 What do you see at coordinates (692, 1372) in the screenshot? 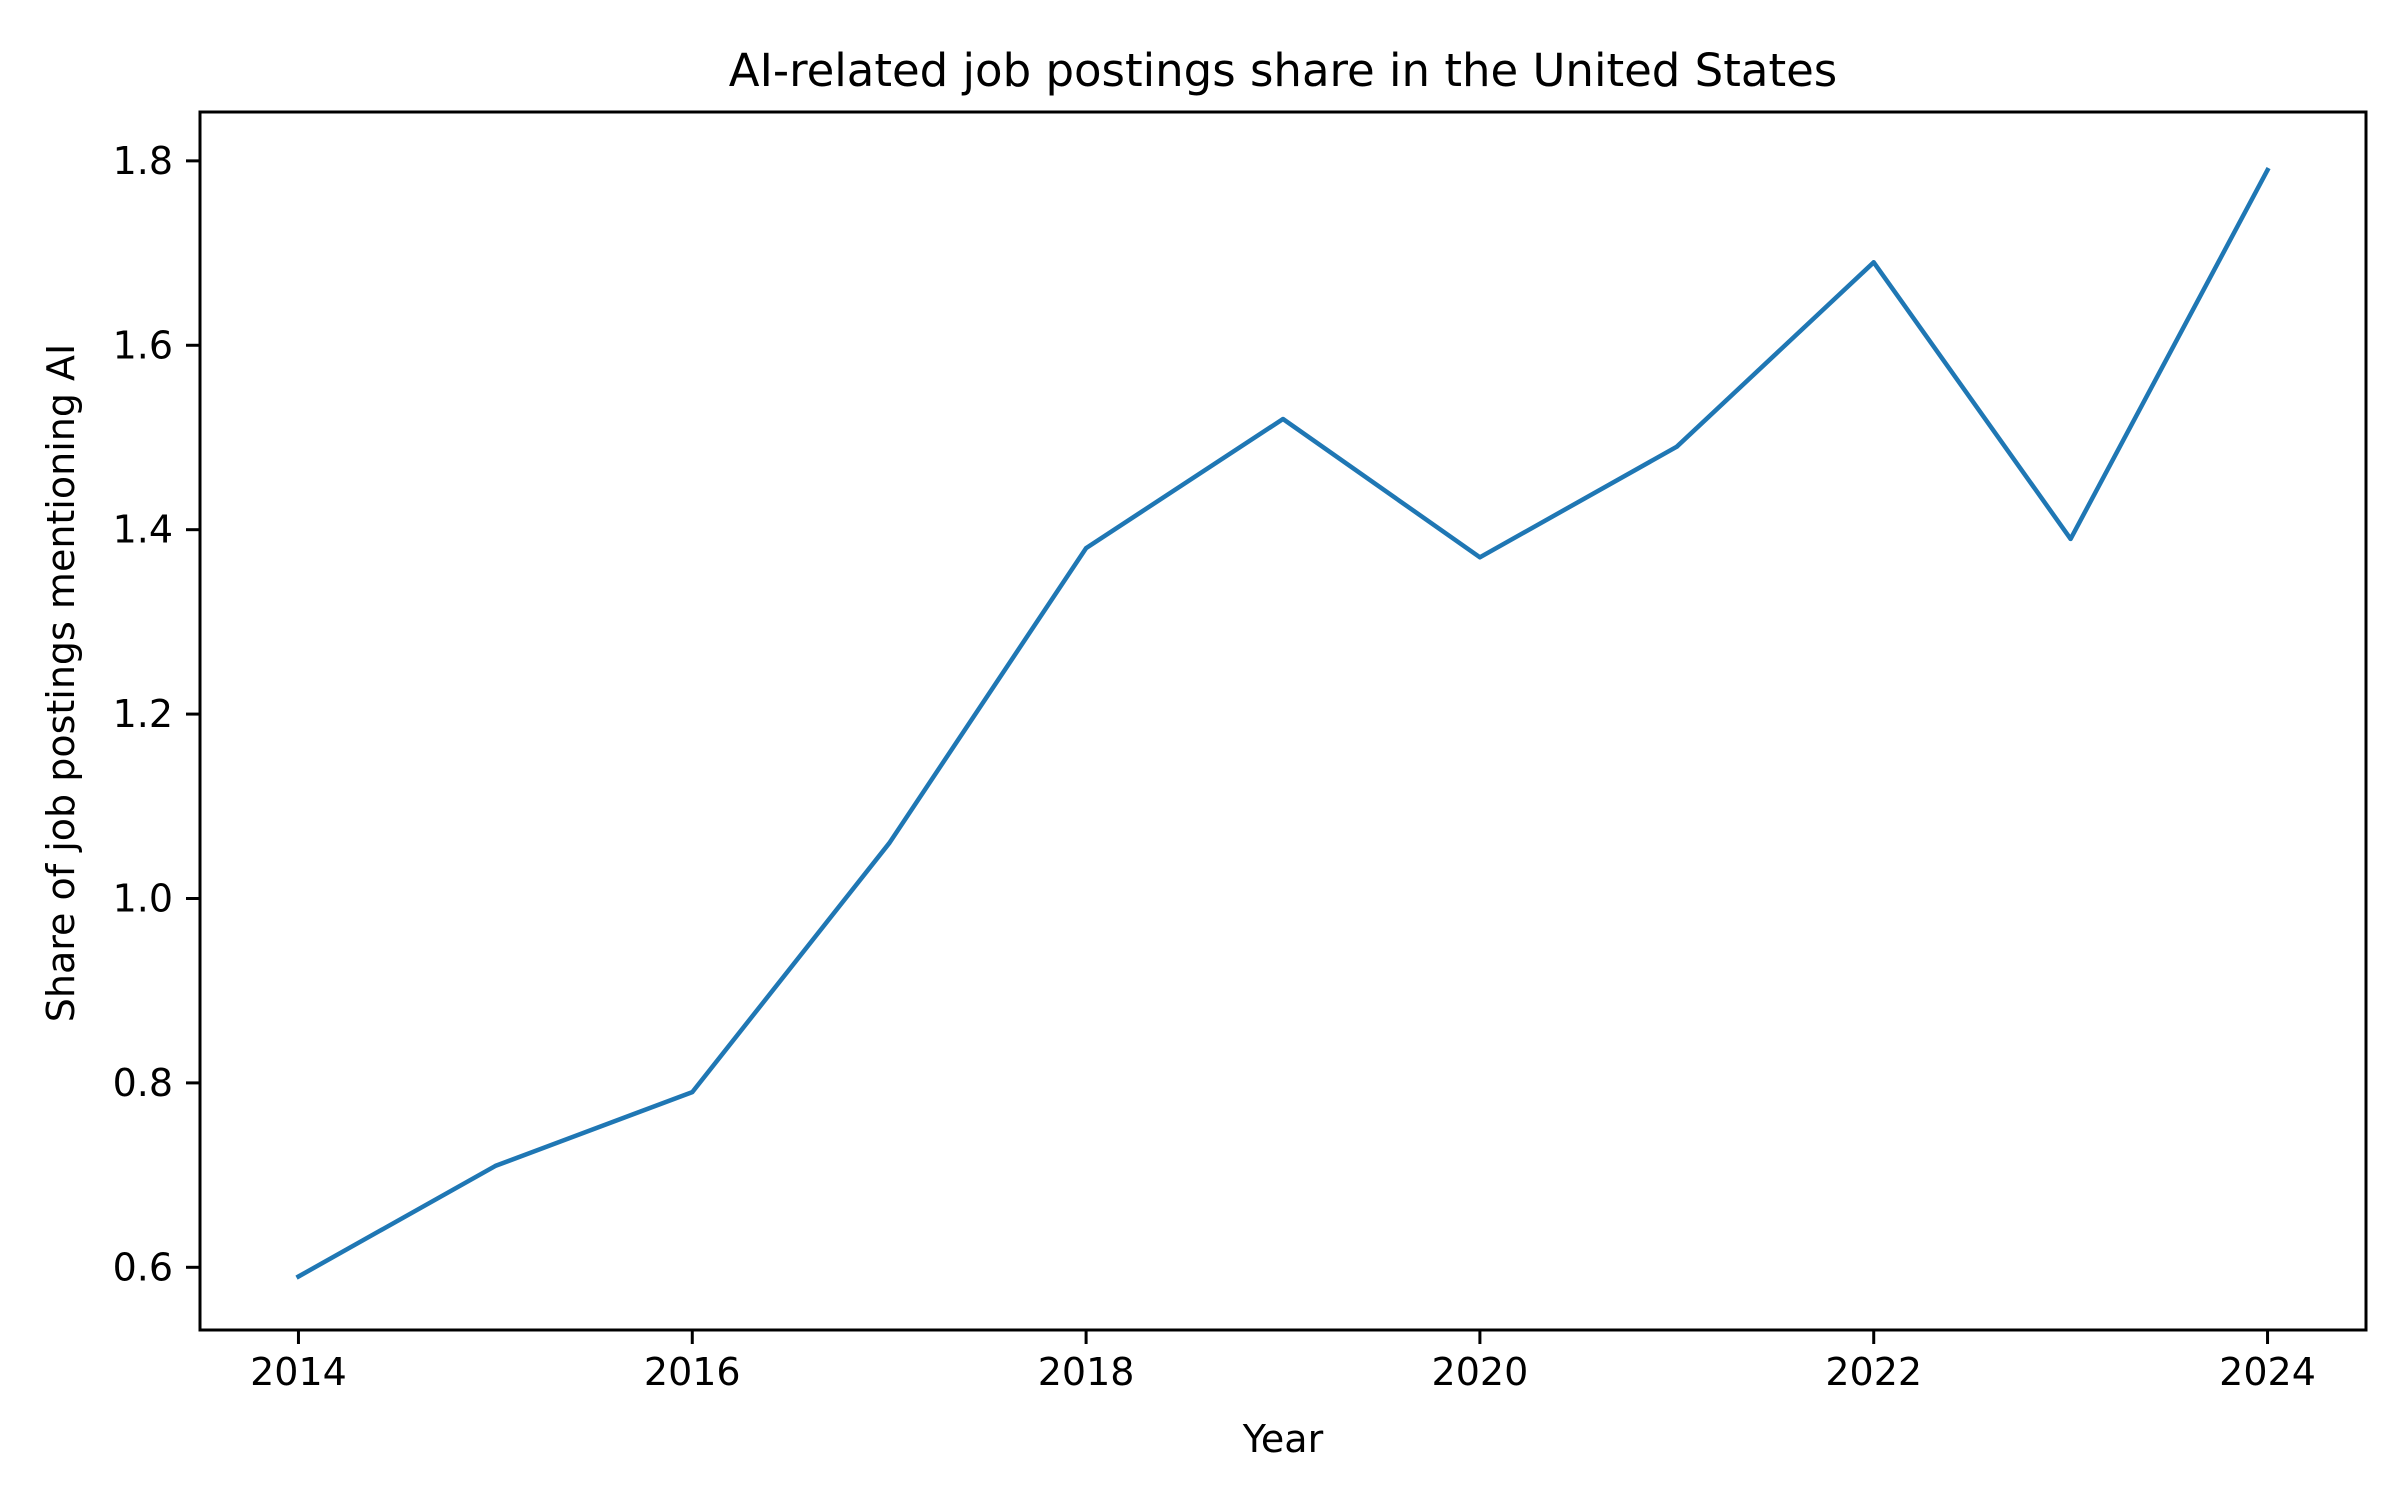
I see `x-tick-label: 2016` at bounding box center [692, 1372].